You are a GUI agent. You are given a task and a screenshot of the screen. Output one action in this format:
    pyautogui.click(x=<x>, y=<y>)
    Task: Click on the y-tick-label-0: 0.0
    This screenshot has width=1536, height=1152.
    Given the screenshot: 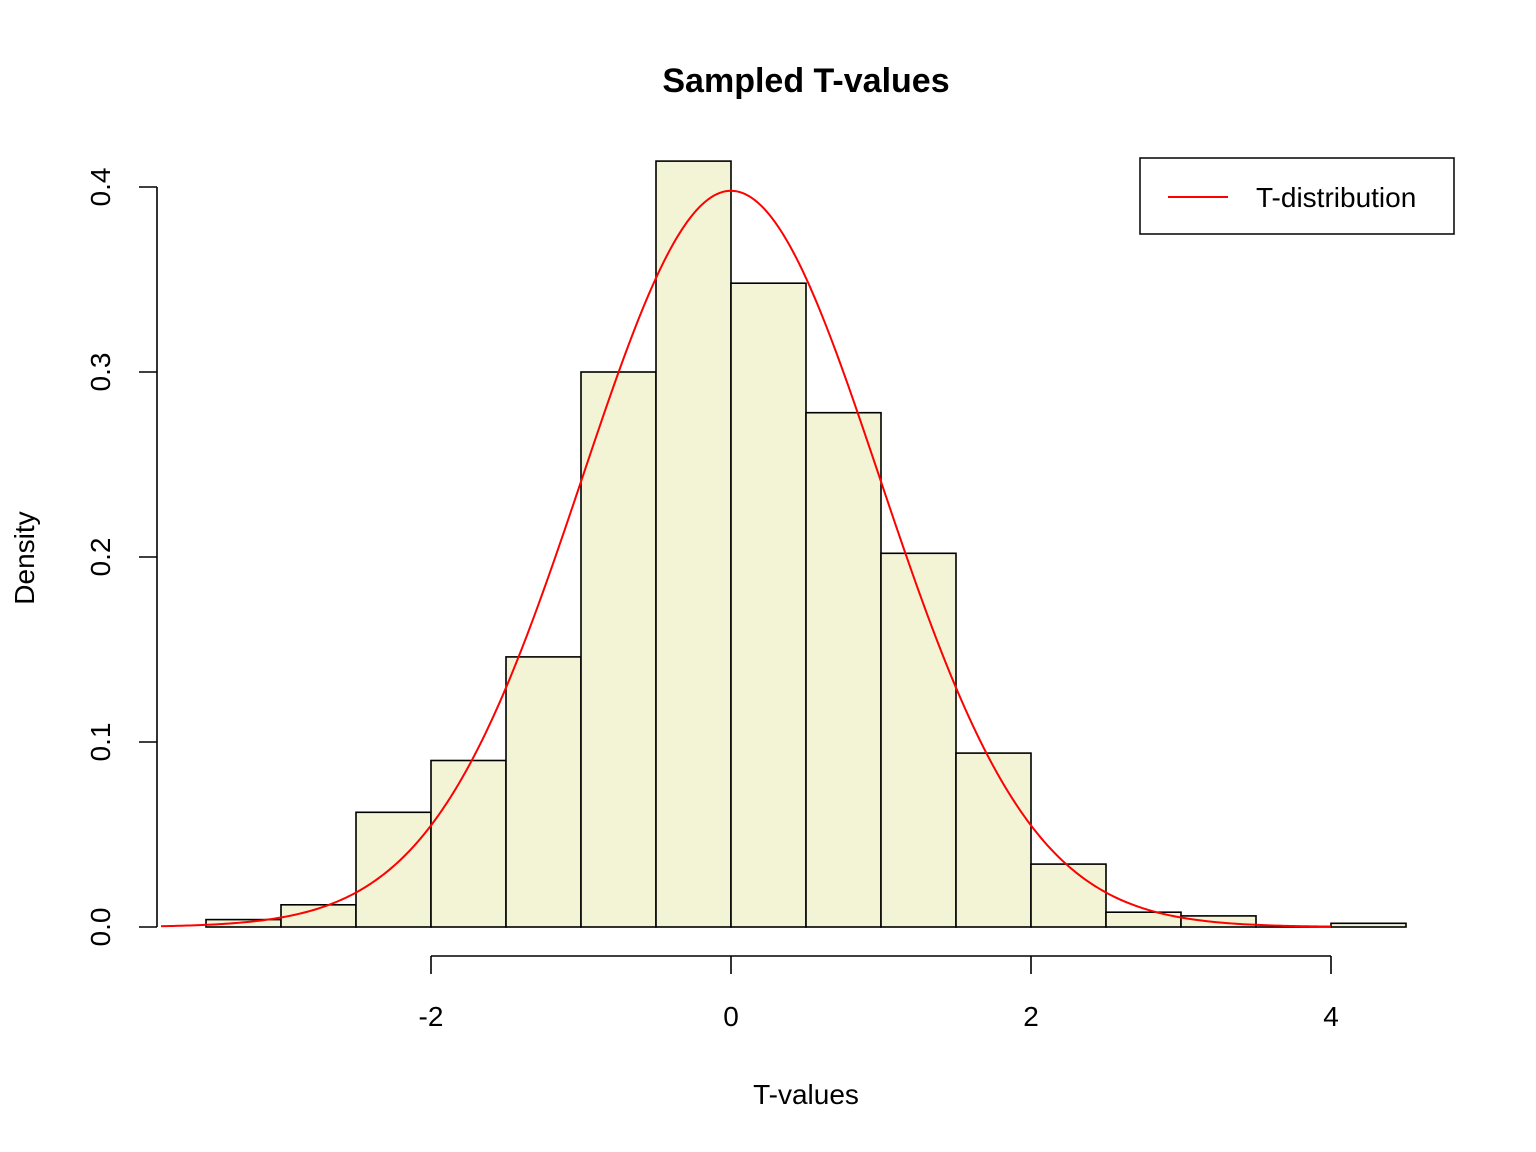 What is the action you would take?
    pyautogui.click(x=100, y=927)
    